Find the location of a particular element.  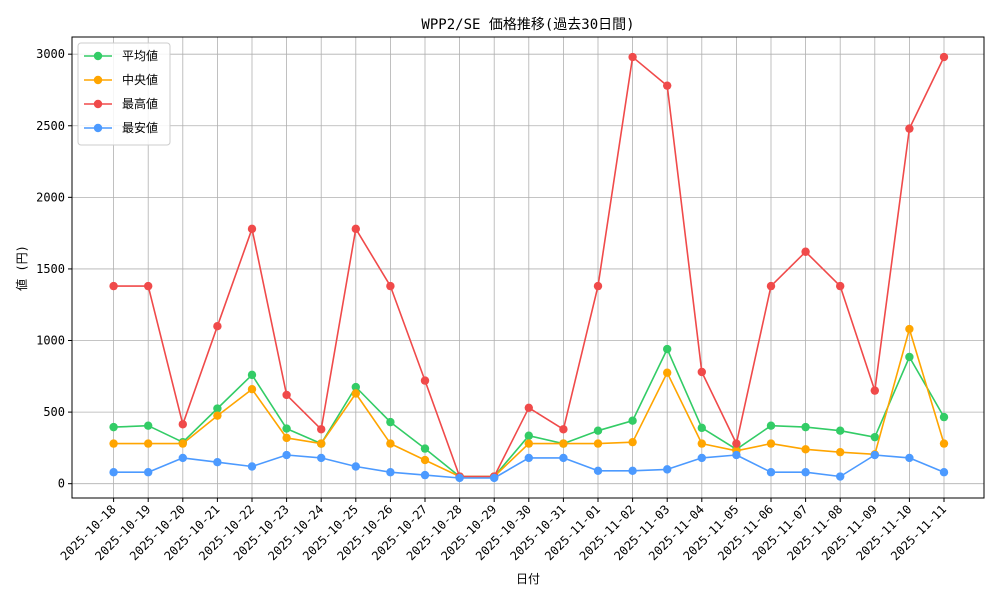

legend-label: 平均値 is located at coordinates (140, 55).